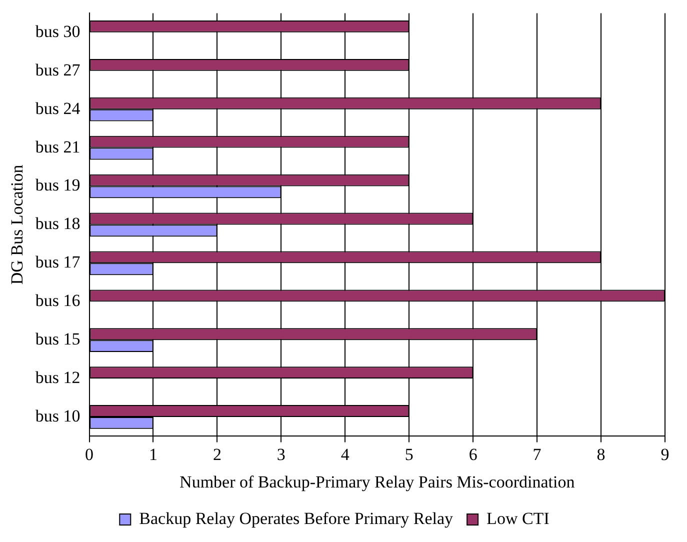 Image resolution: width=687 pixels, height=542 pixels. Describe the element at coordinates (57, 300) in the screenshot. I see `y-tick-label: bus 16` at that location.